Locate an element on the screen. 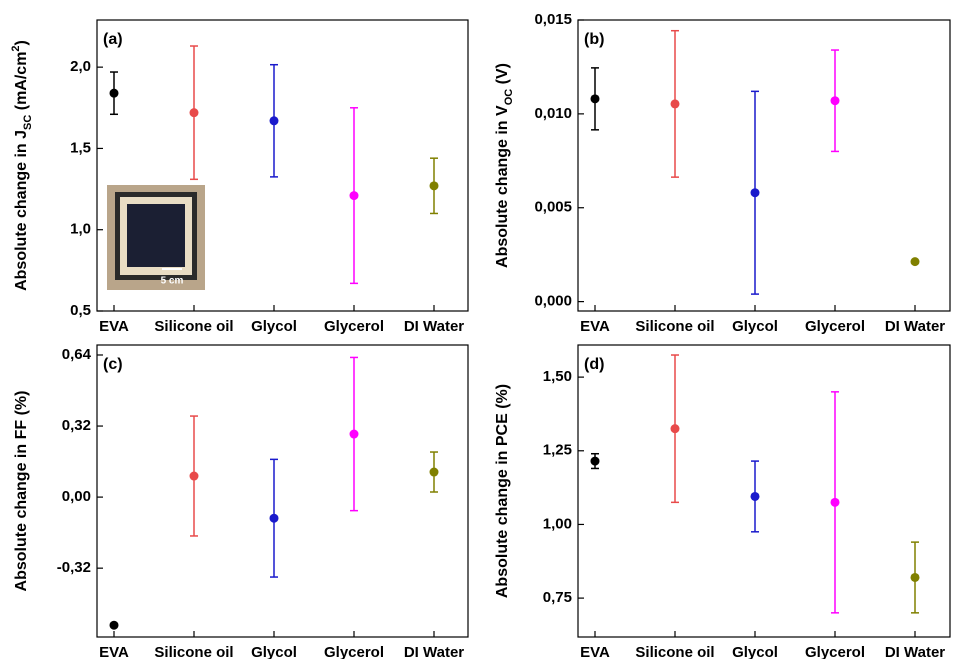  y-tick-label: 1,25 is located at coordinates (557, 450).